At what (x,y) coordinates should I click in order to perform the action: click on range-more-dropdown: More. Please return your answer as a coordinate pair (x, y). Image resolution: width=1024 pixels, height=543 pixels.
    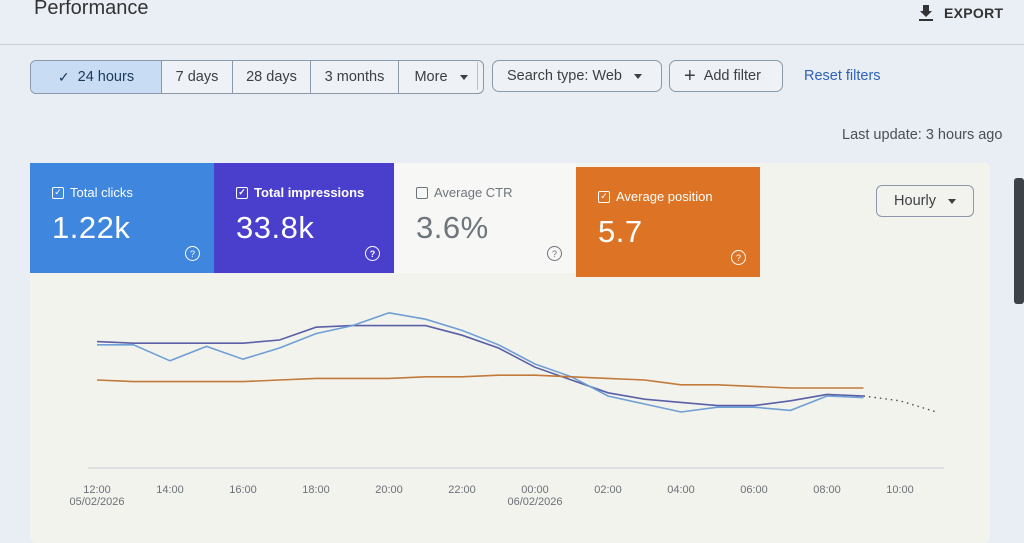
    Looking at the image, I should click on (441, 77).